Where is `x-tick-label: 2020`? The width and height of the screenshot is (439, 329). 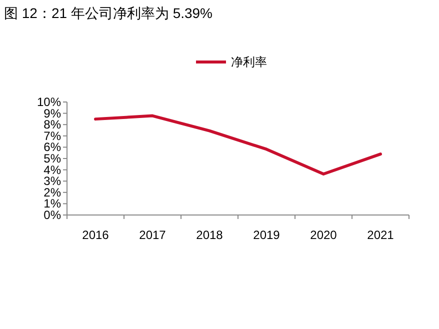
x-tick-label: 2020 is located at coordinates (324, 235).